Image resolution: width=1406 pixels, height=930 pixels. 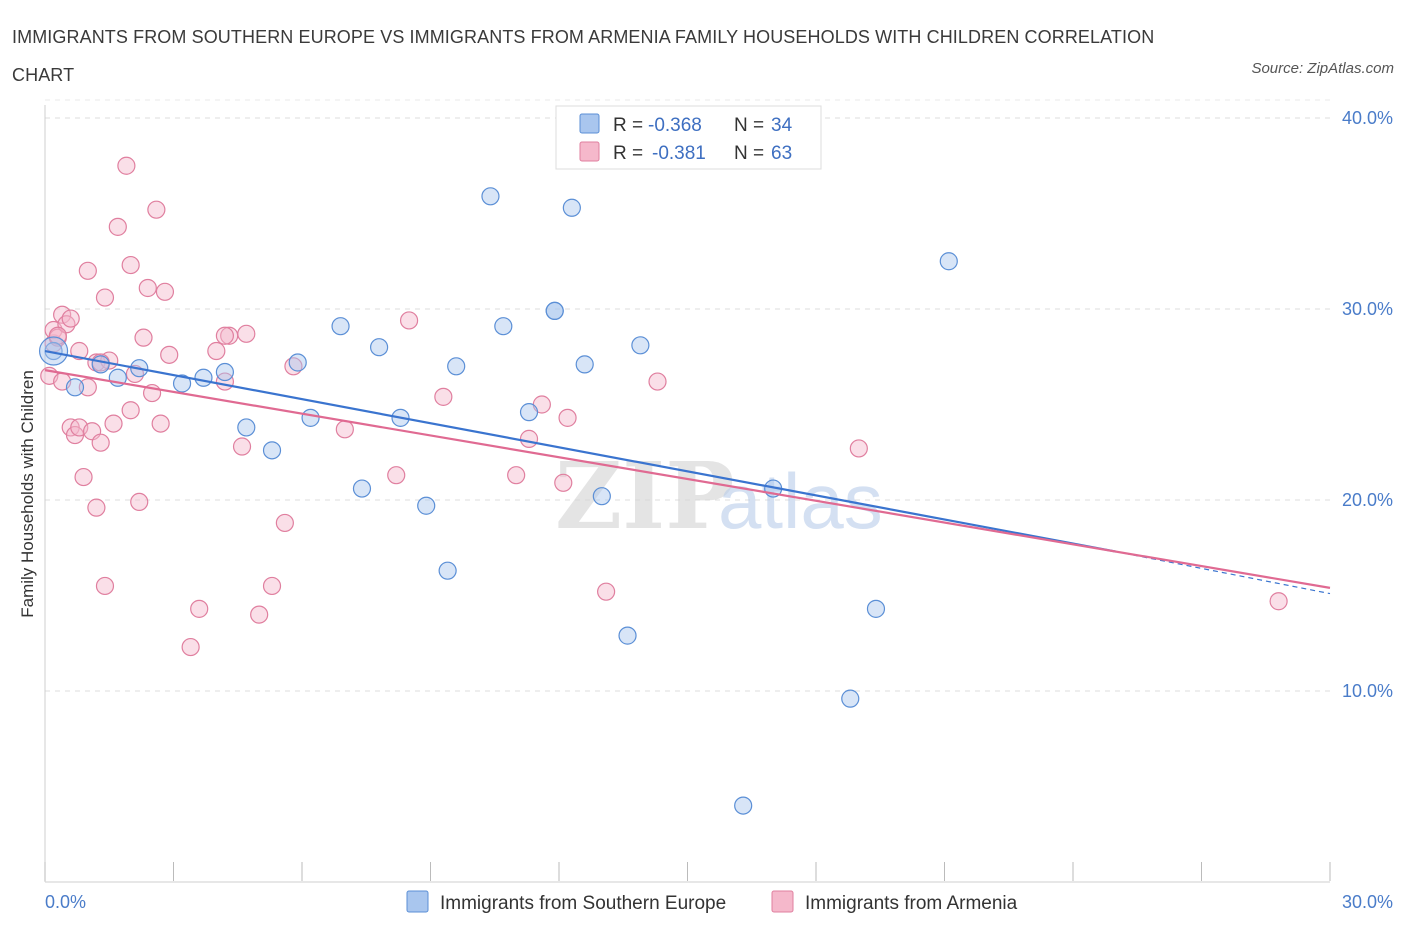 What do you see at coordinates (782, 901) in the screenshot?
I see `series-legend-swatch-armenia` at bounding box center [782, 901].